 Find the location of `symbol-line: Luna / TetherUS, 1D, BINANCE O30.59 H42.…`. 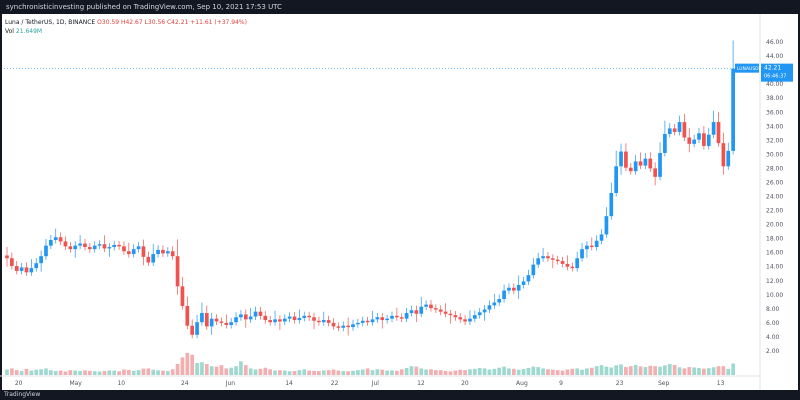

symbol-line: Luna / TetherUS, 1D, BINANCE O30.59 H42.… is located at coordinates (126, 22).